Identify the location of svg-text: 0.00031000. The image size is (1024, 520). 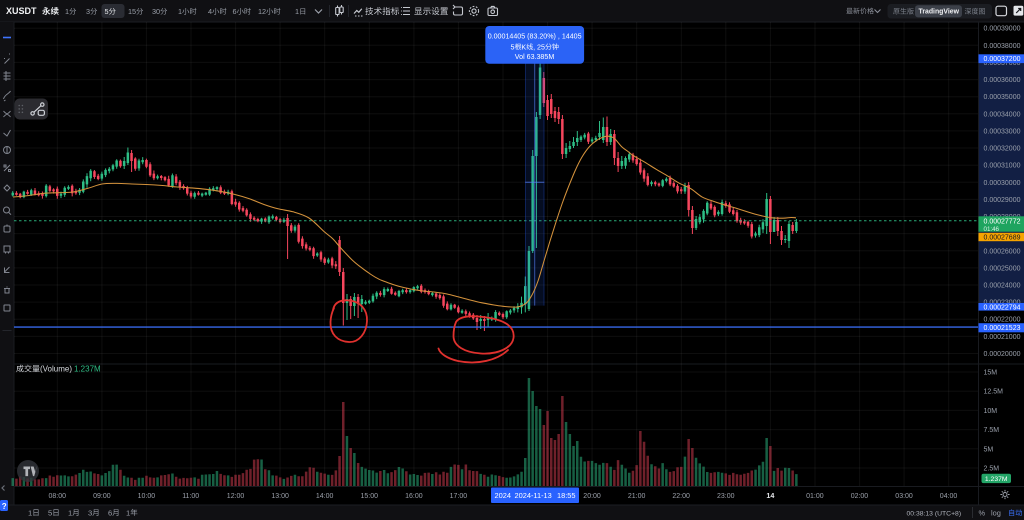
(1002, 166).